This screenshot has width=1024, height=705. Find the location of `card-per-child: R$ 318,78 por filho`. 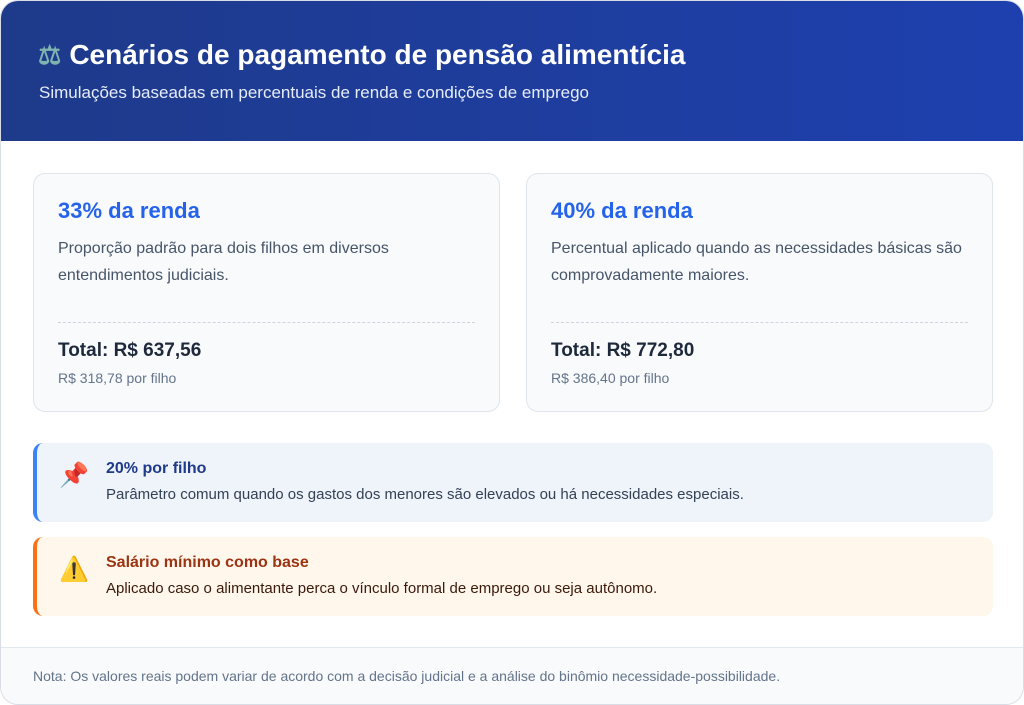

card-per-child: R$ 318,78 por filho is located at coordinates (117, 378).